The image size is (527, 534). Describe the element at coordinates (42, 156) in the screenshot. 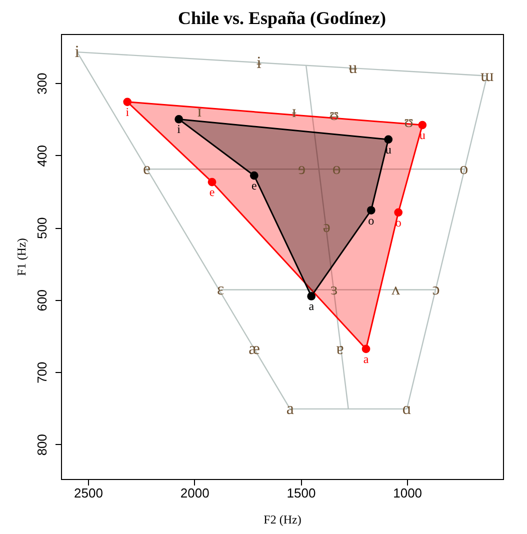

I see `y-tick-label: 400` at that location.